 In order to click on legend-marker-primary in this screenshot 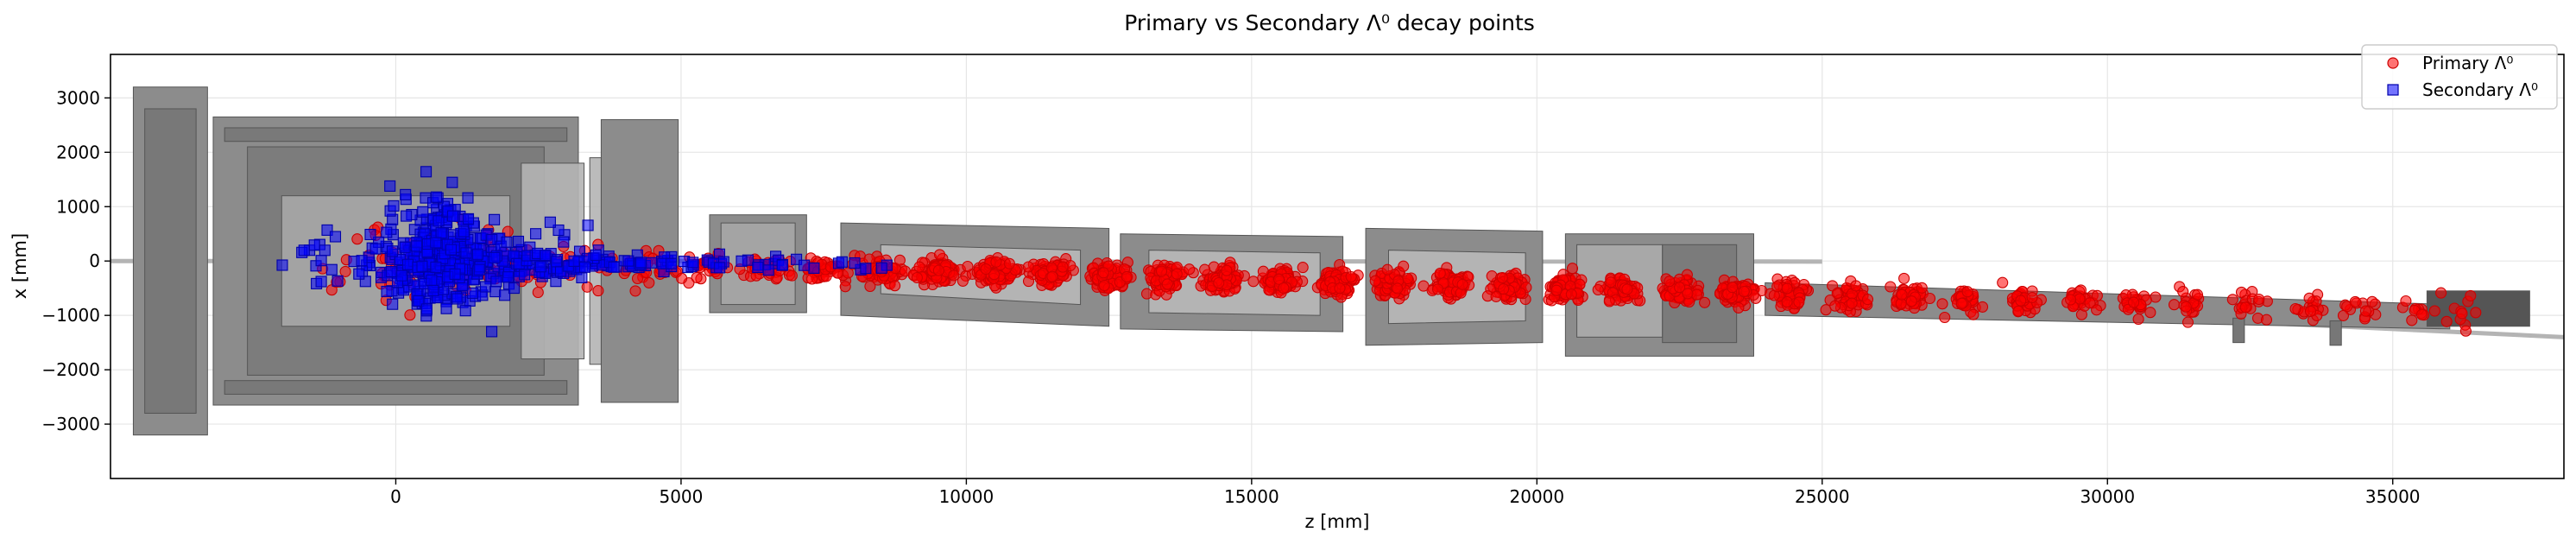, I will do `click(2393, 63)`.